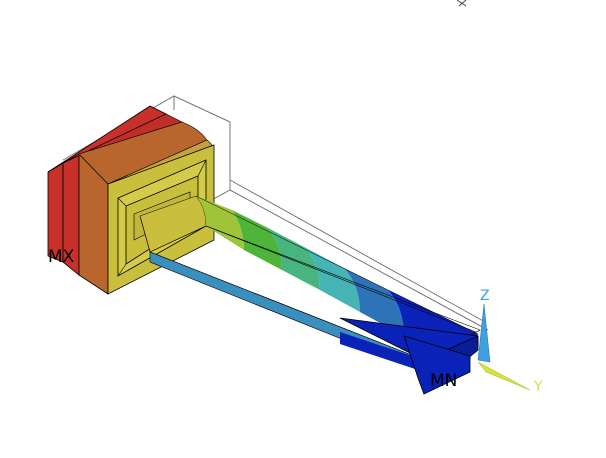  I want to click on max-label: MX, so click(61, 257).